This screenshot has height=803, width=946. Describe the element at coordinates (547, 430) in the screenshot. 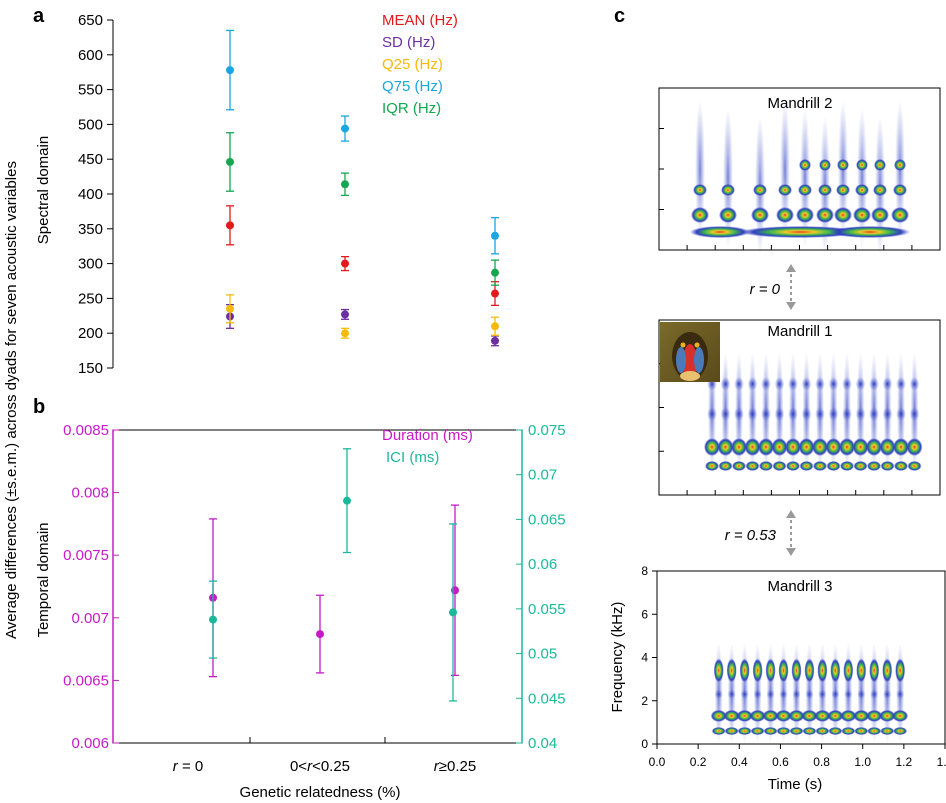

I see `ici-y-tick-label: 0.075` at that location.